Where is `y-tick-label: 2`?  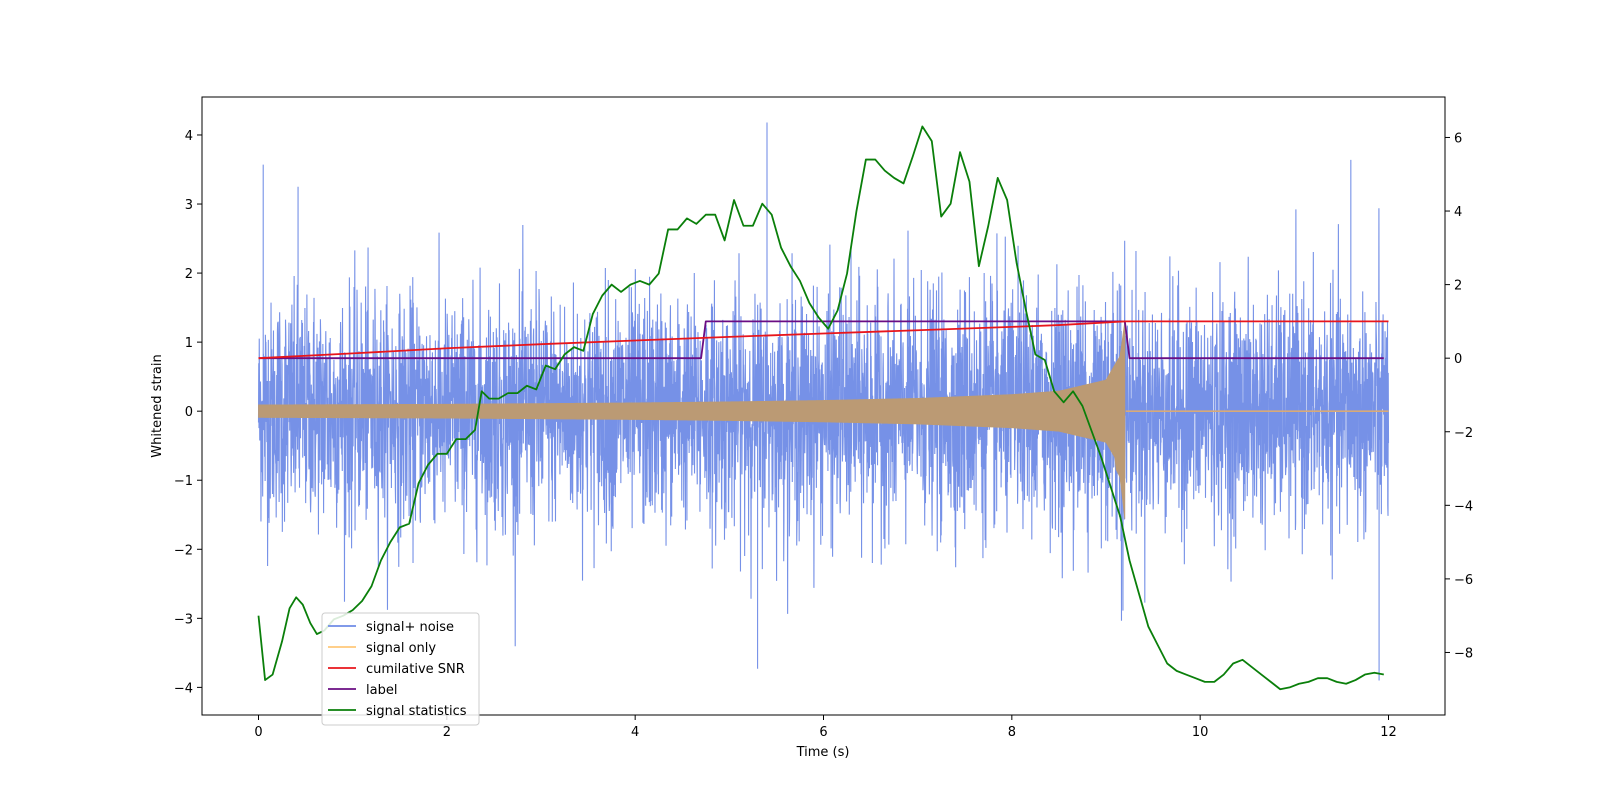 y-tick-label: 2 is located at coordinates (189, 274).